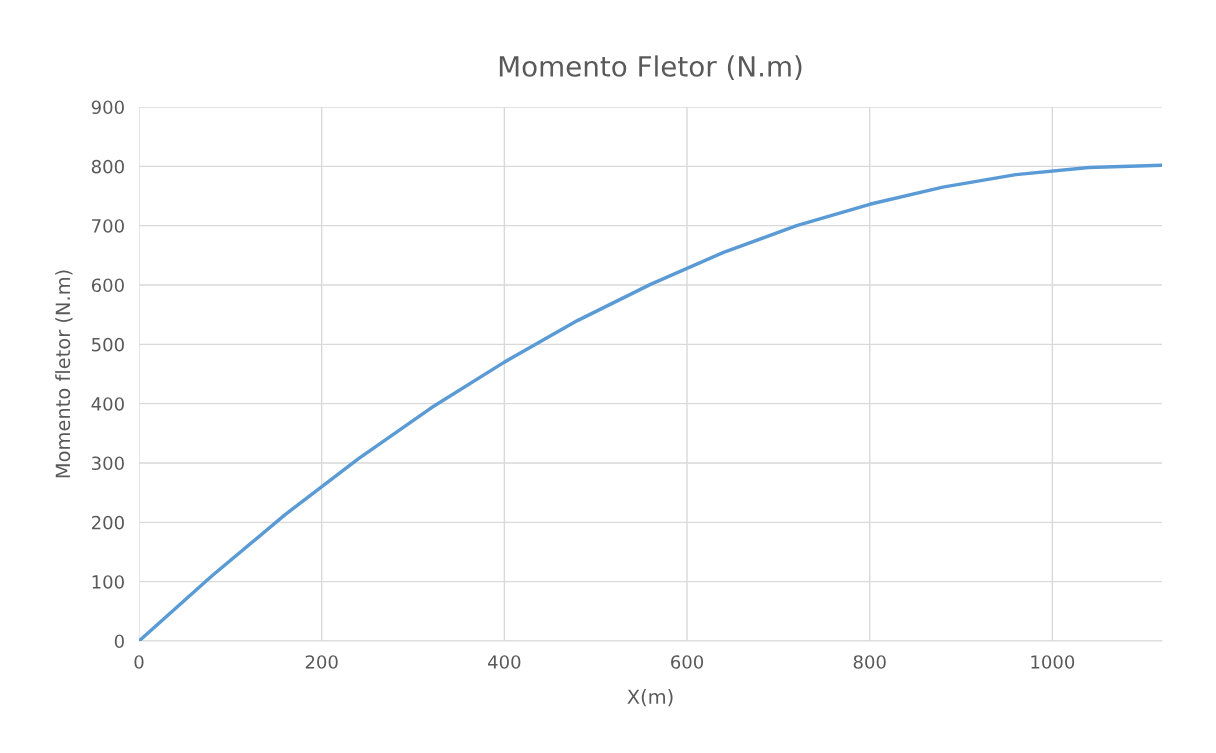  Describe the element at coordinates (107, 404) in the screenshot. I see `y-tick-label: 400` at that location.